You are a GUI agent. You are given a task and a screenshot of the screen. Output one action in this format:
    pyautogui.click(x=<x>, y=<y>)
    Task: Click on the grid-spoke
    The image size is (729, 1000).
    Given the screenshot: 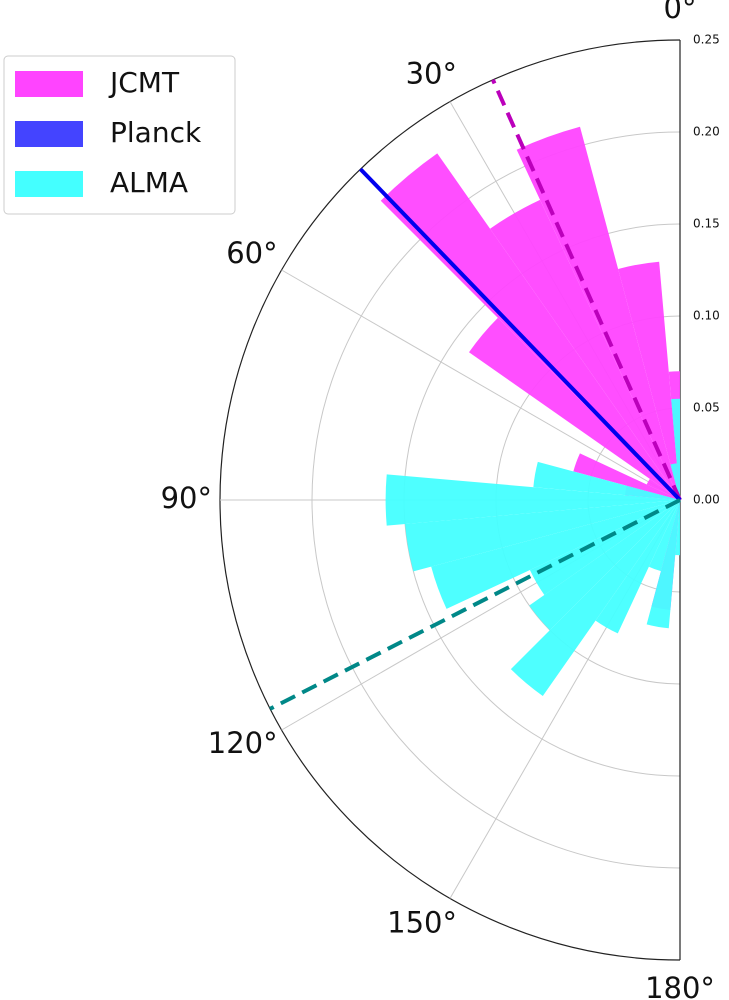 What is the action you would take?
    pyautogui.click(x=481, y=385)
    